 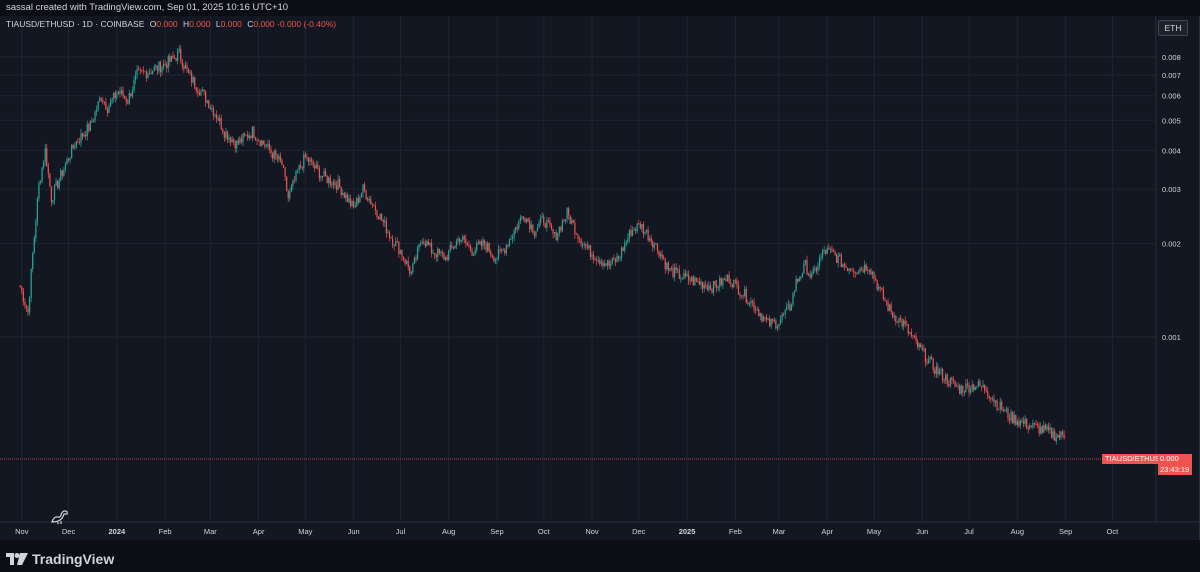 I want to click on currency-badge: ETH, so click(x=1173, y=28).